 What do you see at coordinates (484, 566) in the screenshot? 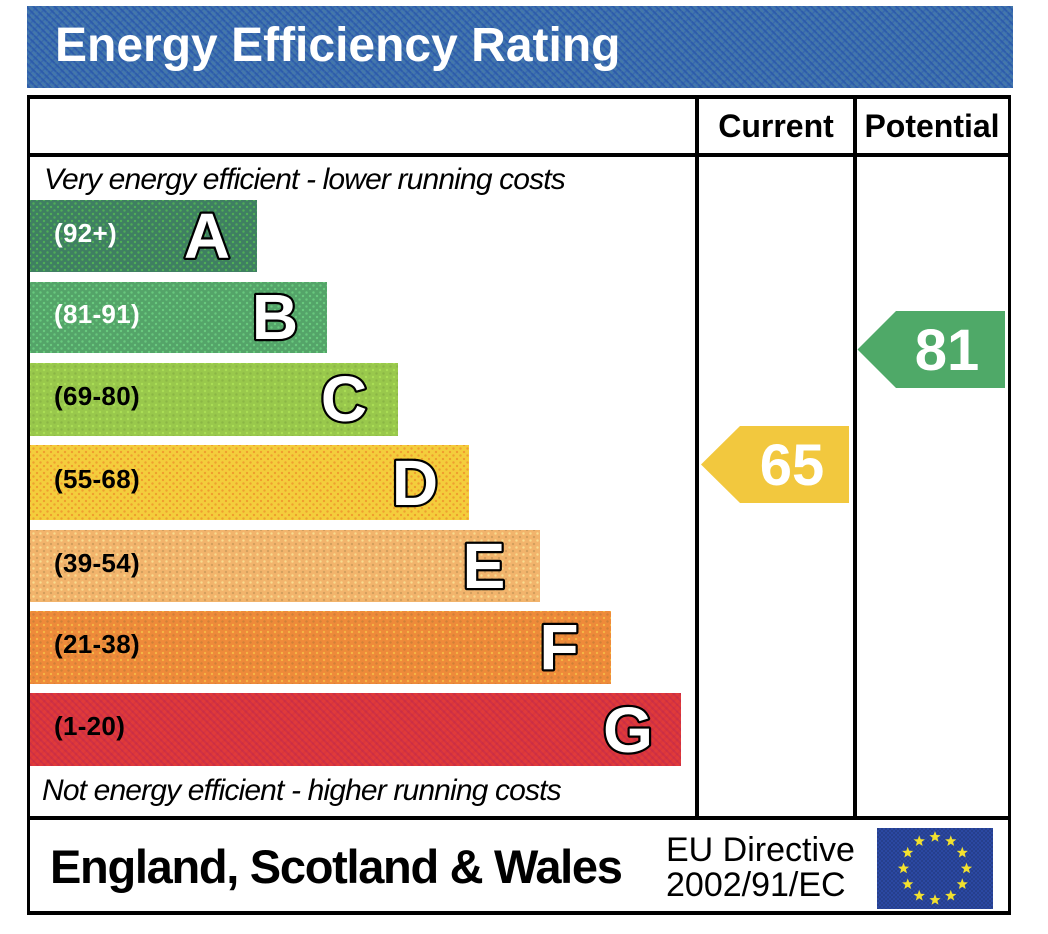
I see `svg-text: E` at bounding box center [484, 566].